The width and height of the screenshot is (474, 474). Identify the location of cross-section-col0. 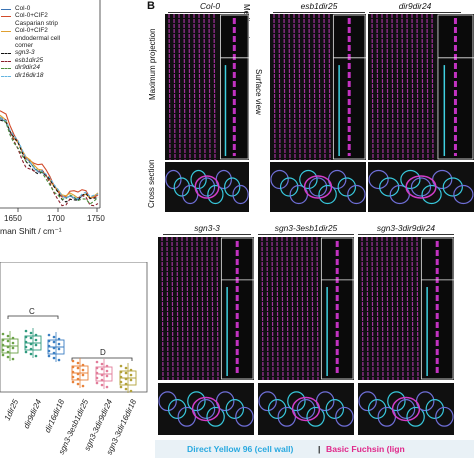
(207, 187).